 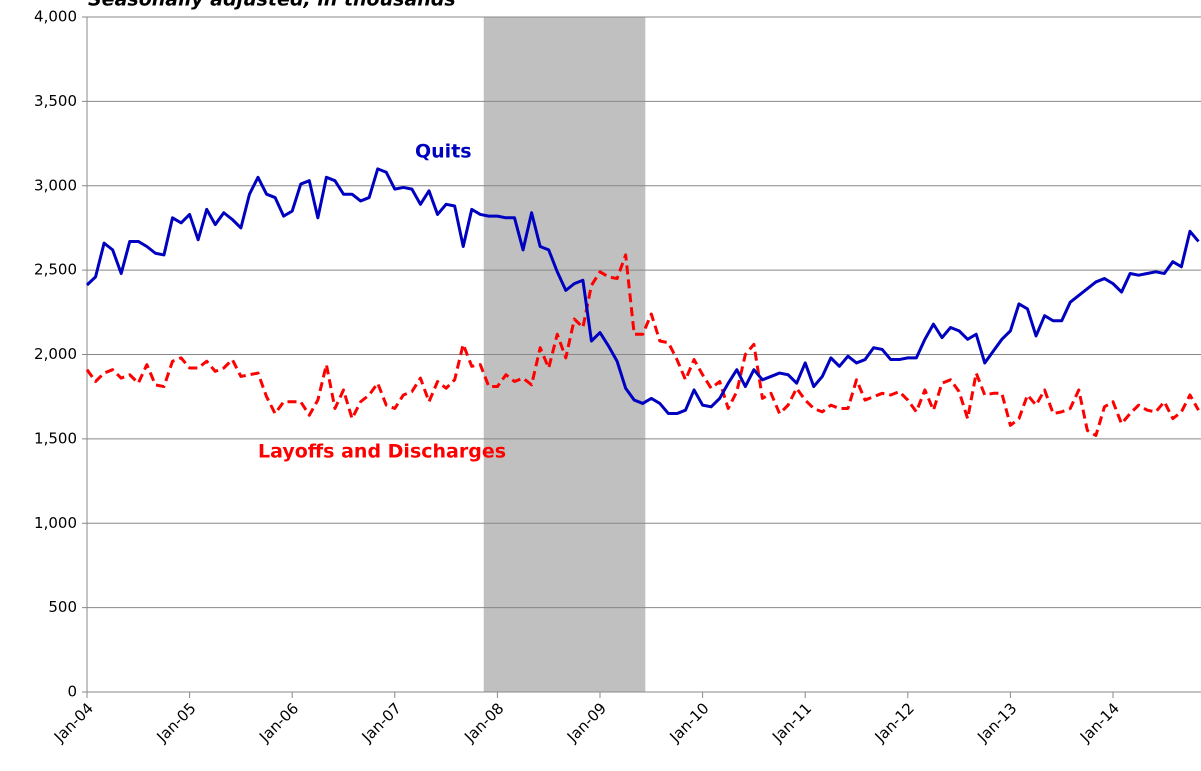 What do you see at coordinates (381, 722) in the screenshot?
I see `x-tick-label: Jan-07` at bounding box center [381, 722].